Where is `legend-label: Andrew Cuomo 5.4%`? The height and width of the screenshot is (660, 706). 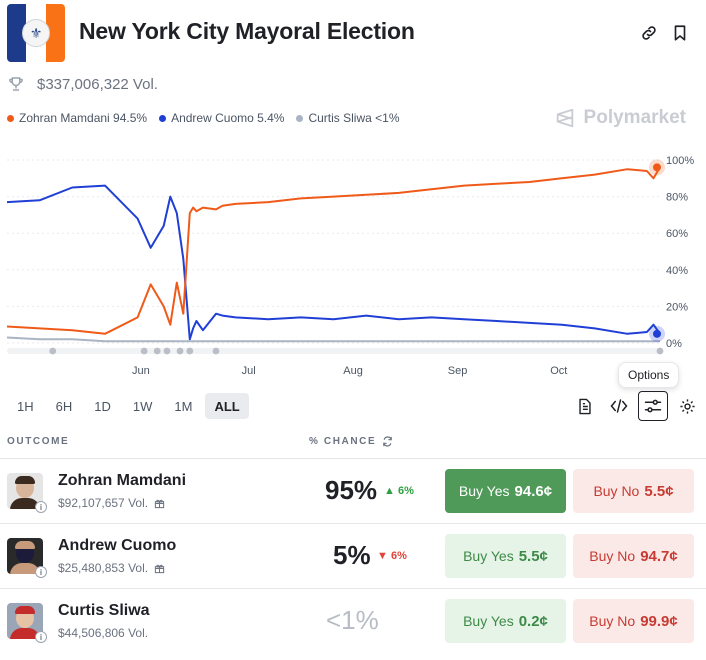
legend-label: Andrew Cuomo 5.4% is located at coordinates (228, 118).